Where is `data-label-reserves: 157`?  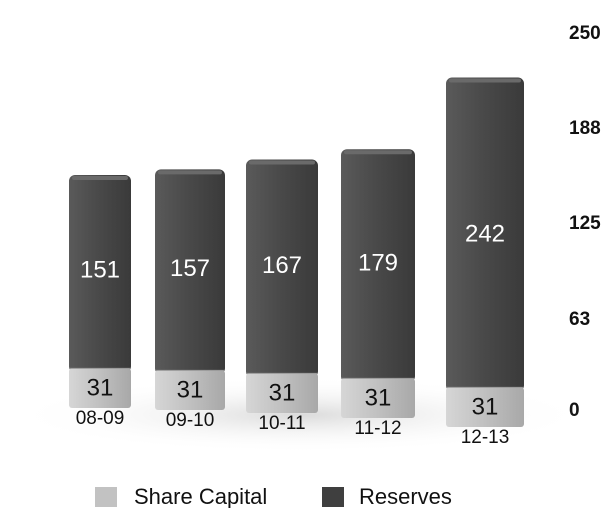
data-label-reserves: 157 is located at coordinates (190, 268).